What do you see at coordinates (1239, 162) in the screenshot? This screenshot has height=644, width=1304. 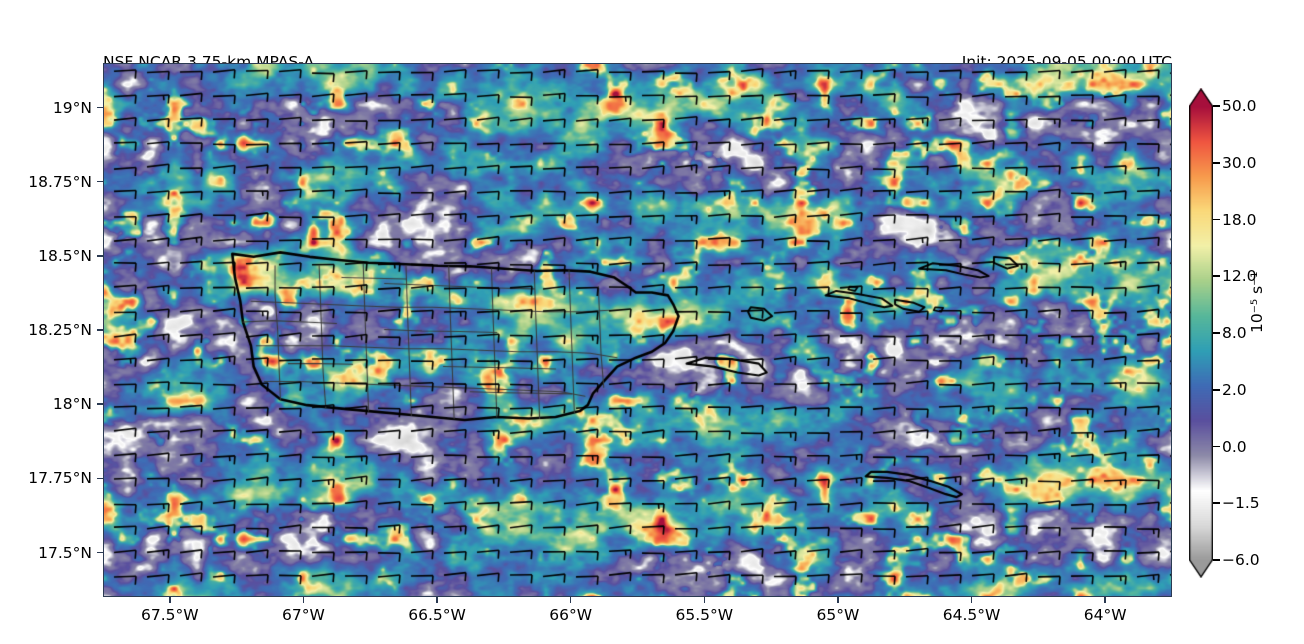 I see `colorbar-tick-label-1: 30.0` at bounding box center [1239, 162].